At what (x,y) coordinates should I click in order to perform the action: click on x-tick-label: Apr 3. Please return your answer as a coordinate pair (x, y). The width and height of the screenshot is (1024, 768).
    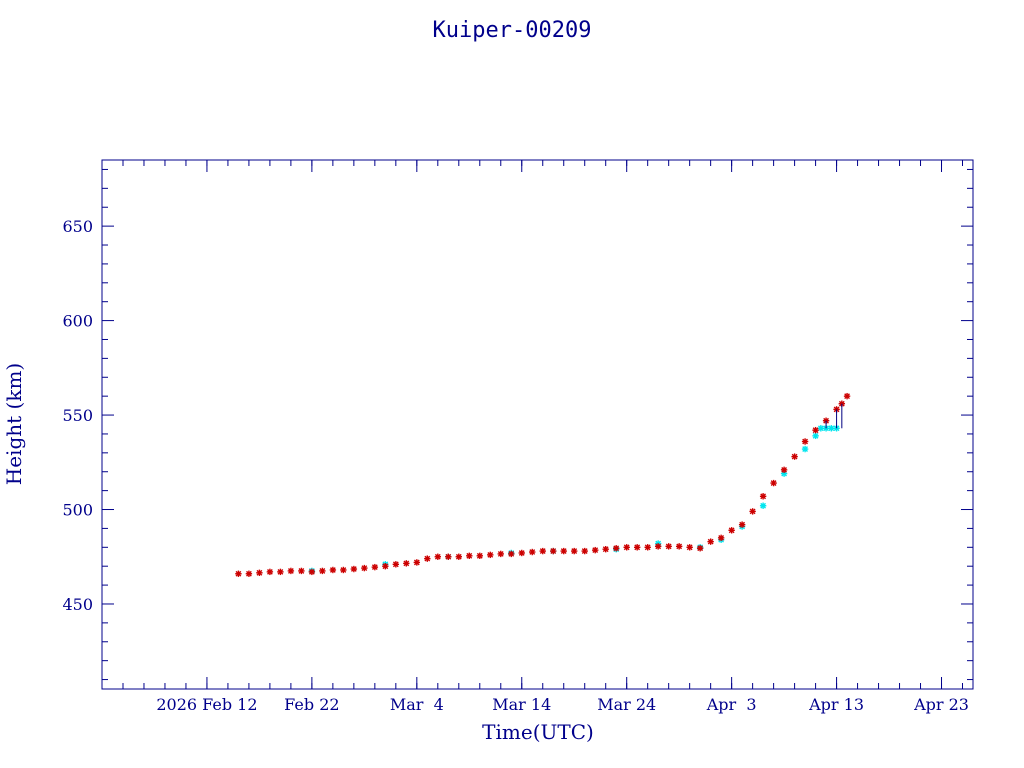
    Looking at the image, I should click on (731, 704).